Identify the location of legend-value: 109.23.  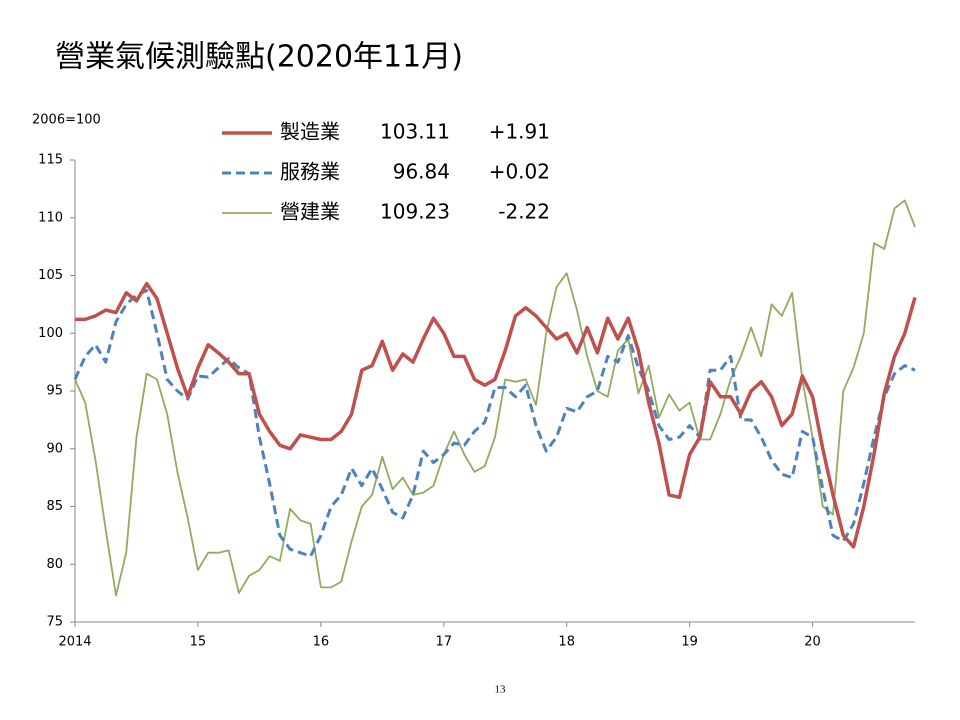
(415, 212).